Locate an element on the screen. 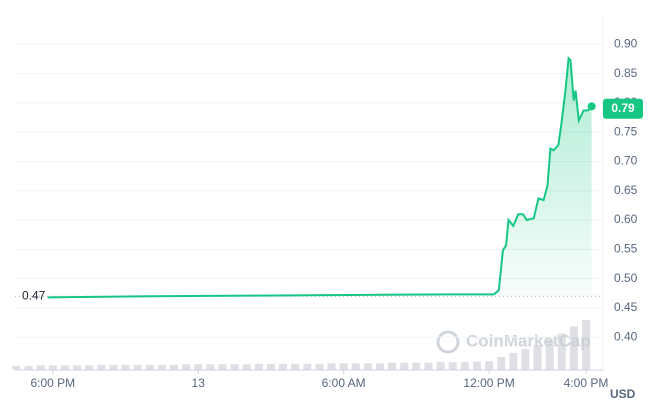 The width and height of the screenshot is (653, 409). x-tick-label: 12:00 PM is located at coordinates (488, 383).